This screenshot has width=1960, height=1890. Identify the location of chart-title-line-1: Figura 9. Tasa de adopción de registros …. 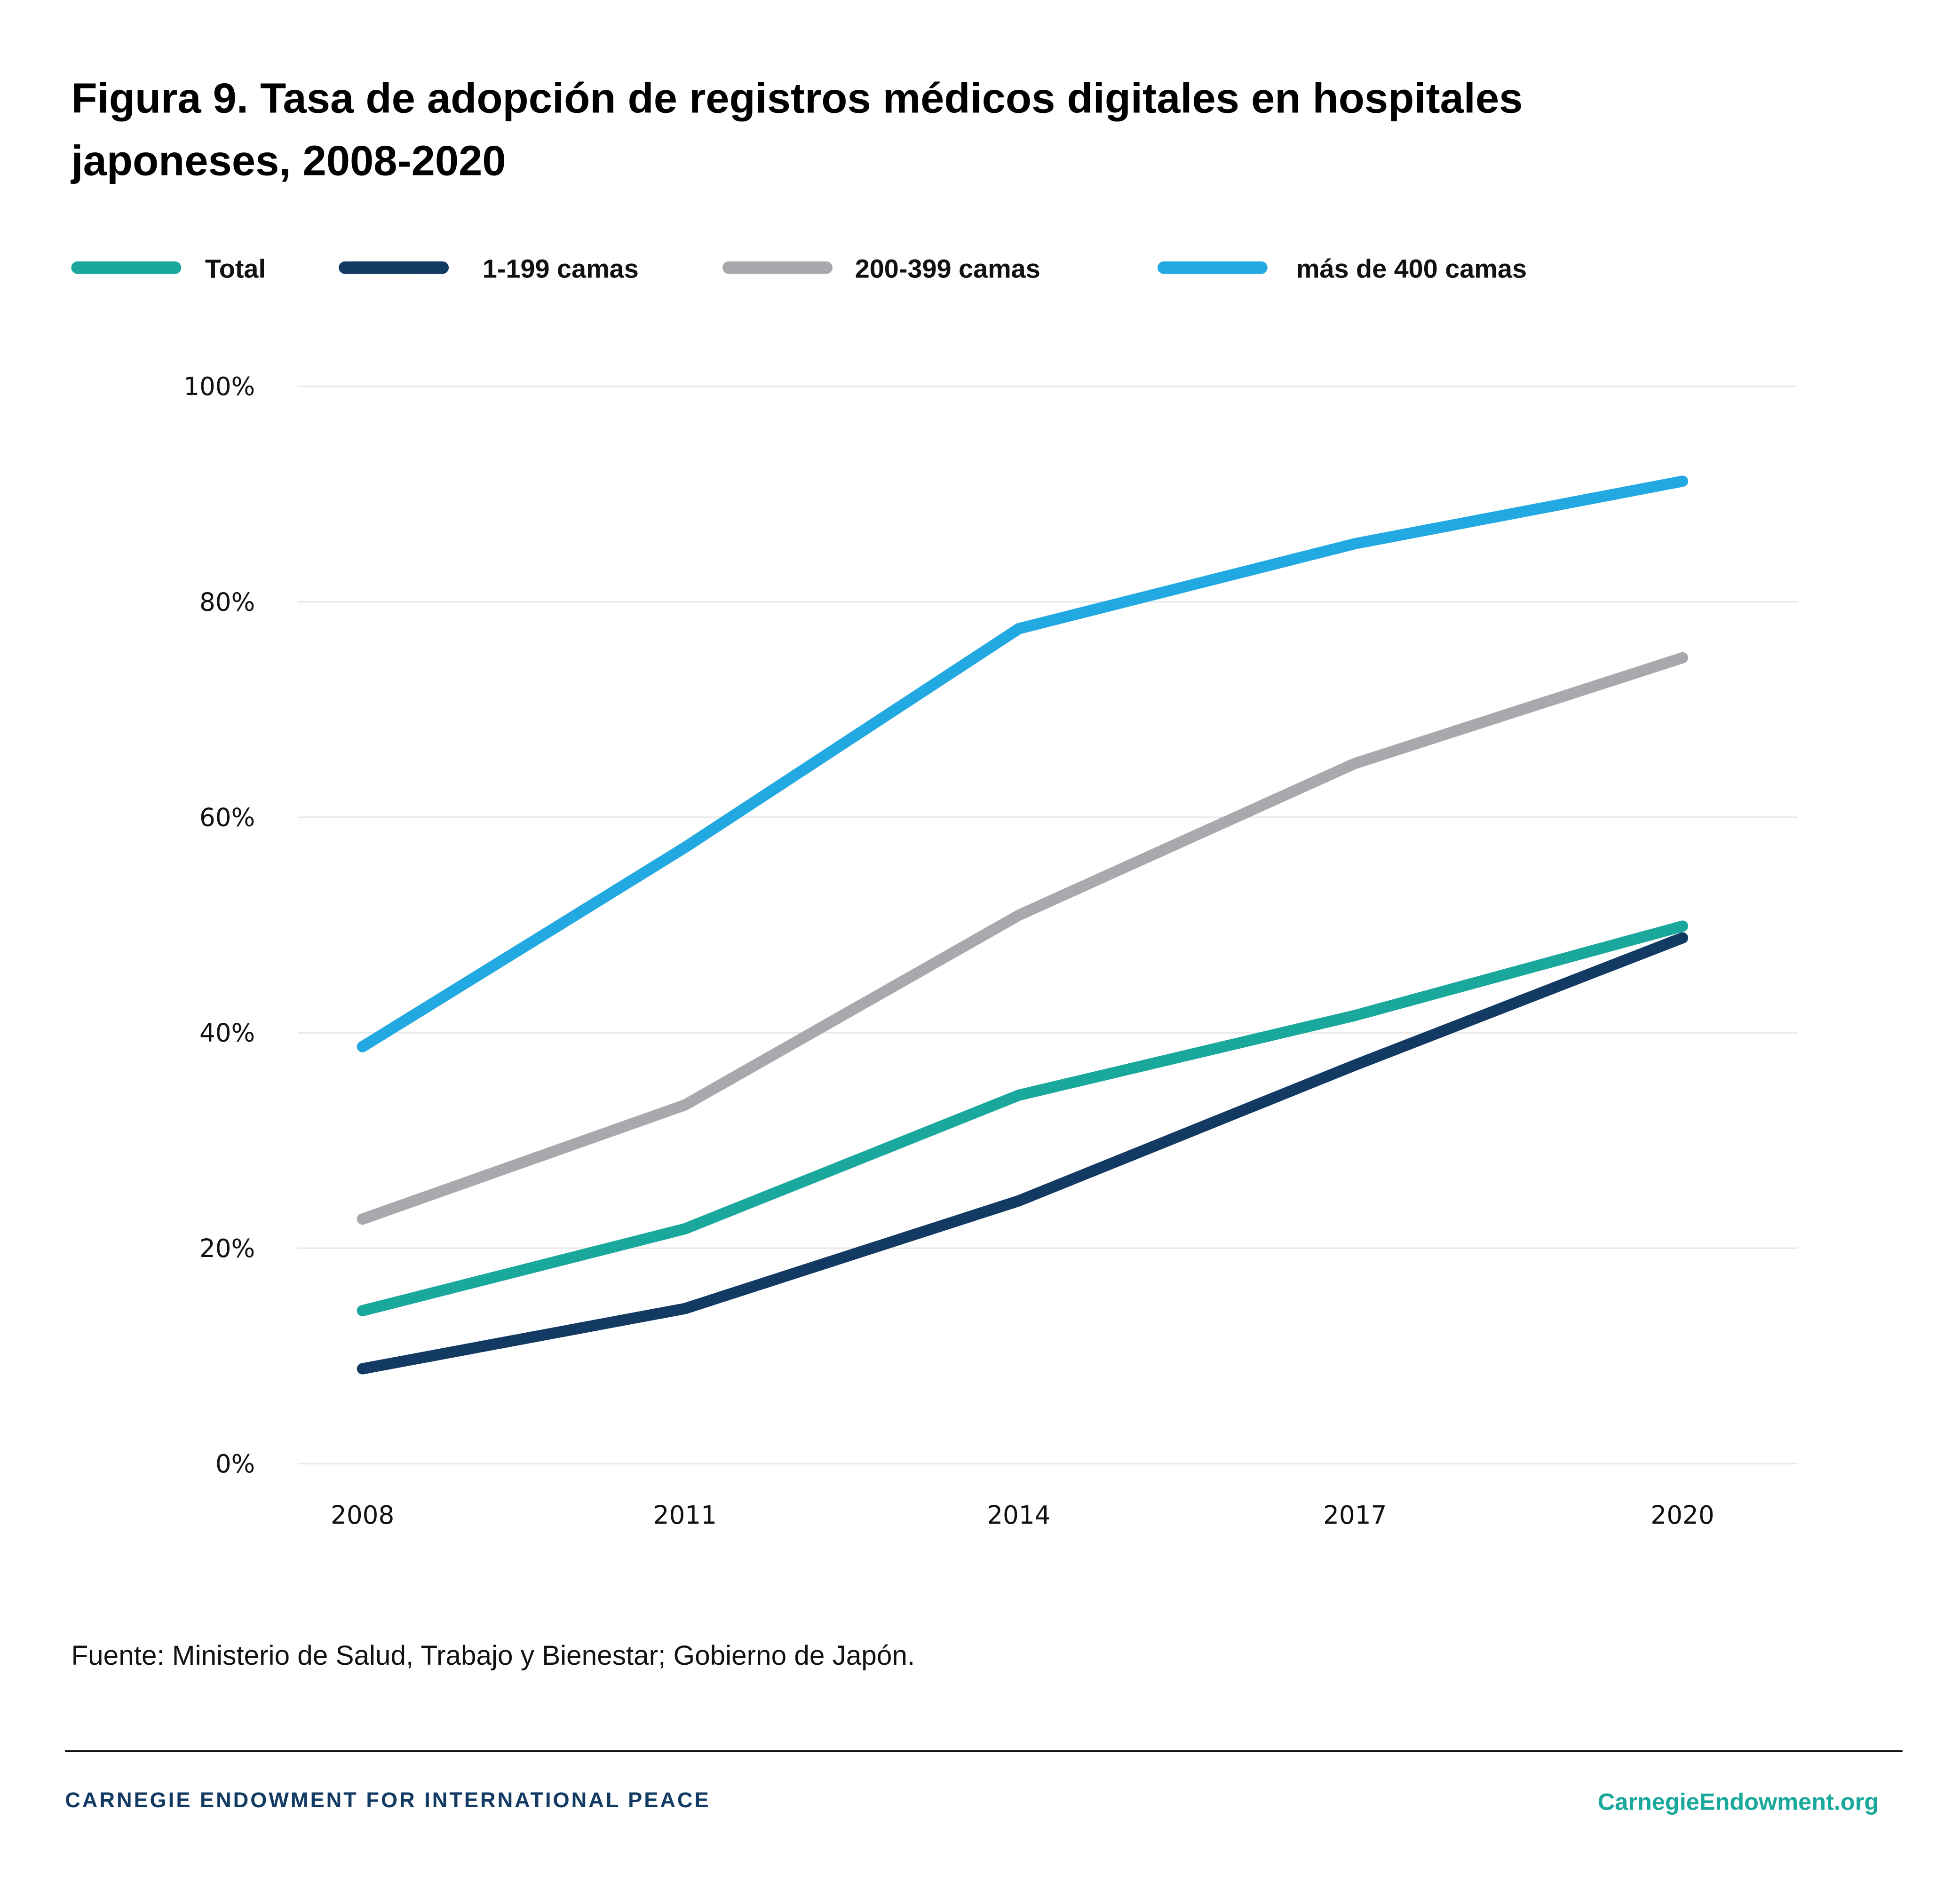
(797, 98).